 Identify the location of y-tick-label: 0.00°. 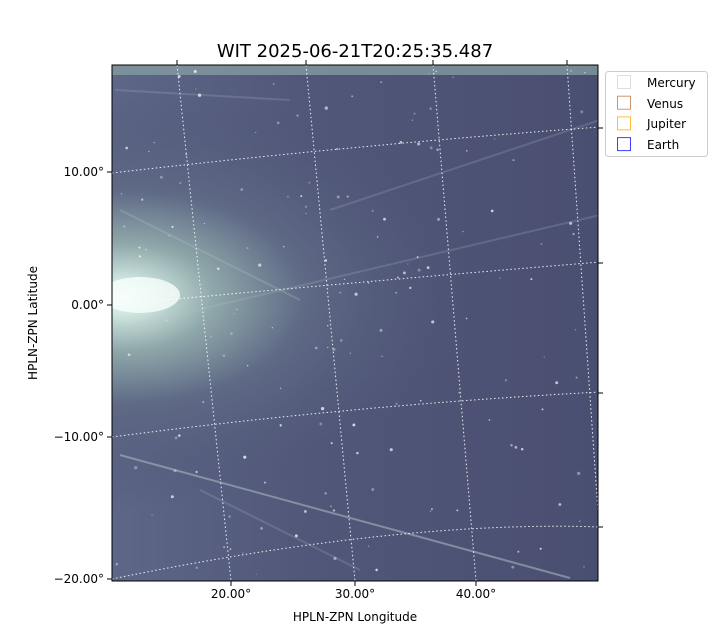
(87, 305).